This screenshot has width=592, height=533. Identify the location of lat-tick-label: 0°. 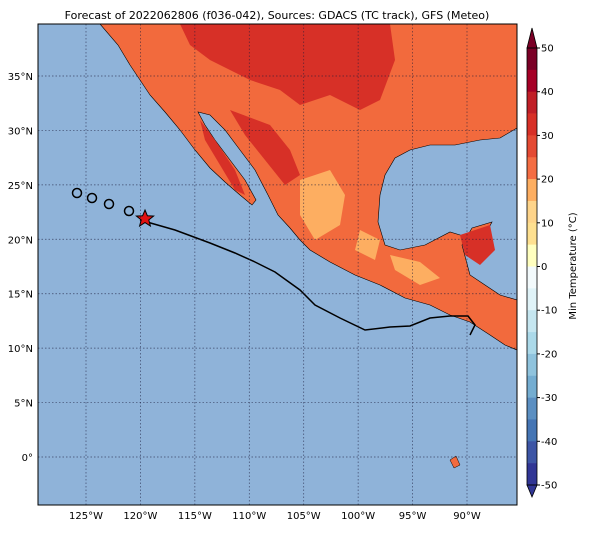
(27, 458).